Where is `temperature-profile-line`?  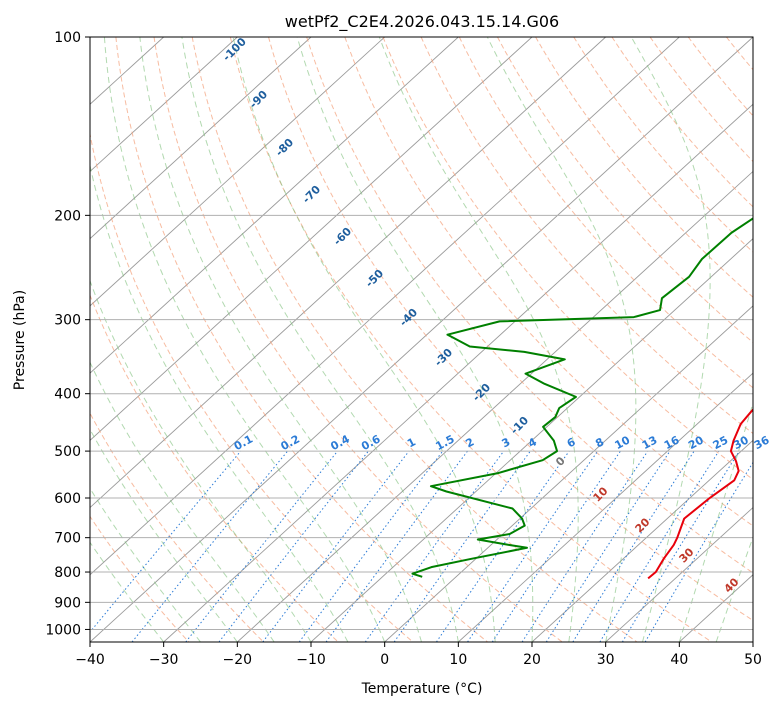
temperature-profile-line is located at coordinates (700, 494).